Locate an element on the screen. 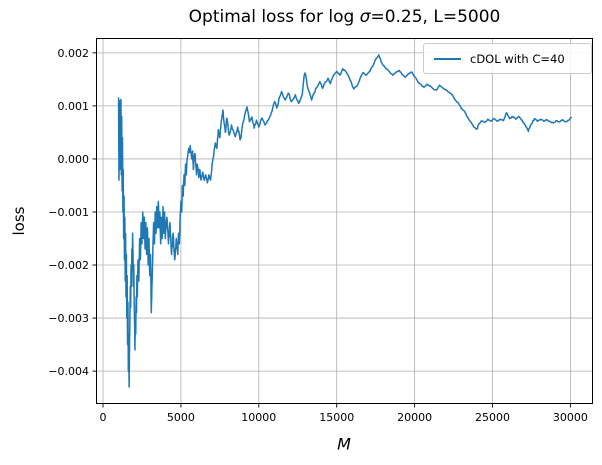  sigma-symbol: σ is located at coordinates (365, 17).